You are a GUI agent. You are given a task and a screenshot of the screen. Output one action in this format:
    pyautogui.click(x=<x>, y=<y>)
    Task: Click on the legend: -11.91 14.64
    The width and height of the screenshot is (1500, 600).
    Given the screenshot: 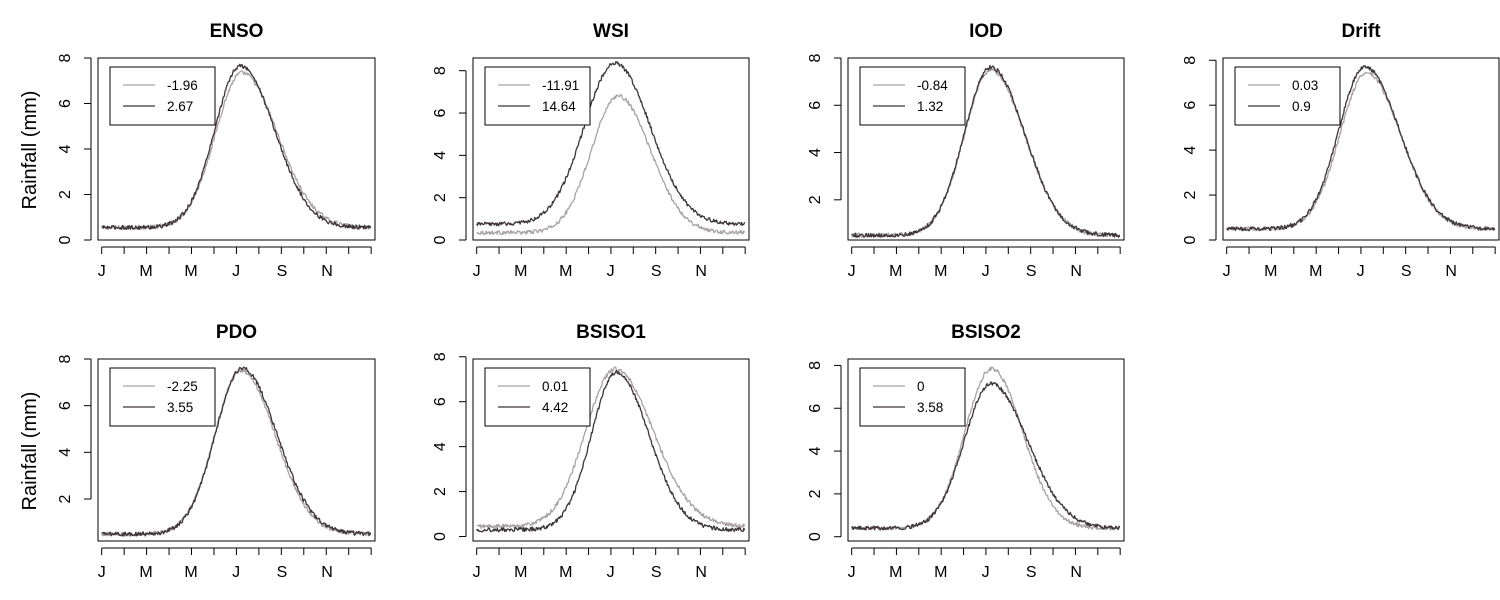 What is the action you would take?
    pyautogui.click(x=537, y=96)
    